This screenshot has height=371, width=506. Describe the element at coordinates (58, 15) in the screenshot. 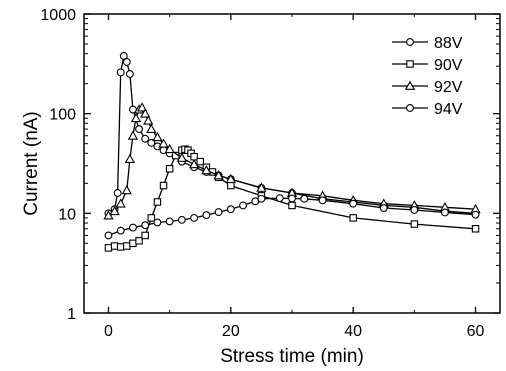

I see `y-tick-label: 1000` at that location.